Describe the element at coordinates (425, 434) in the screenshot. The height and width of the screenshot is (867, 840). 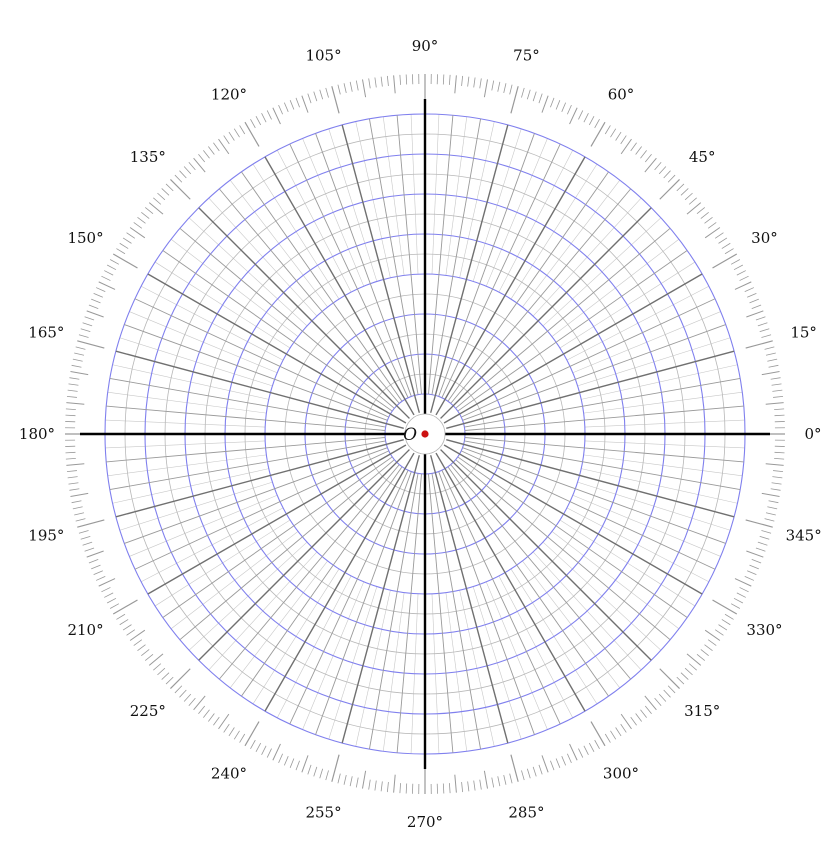
I see `origin-dot` at that location.